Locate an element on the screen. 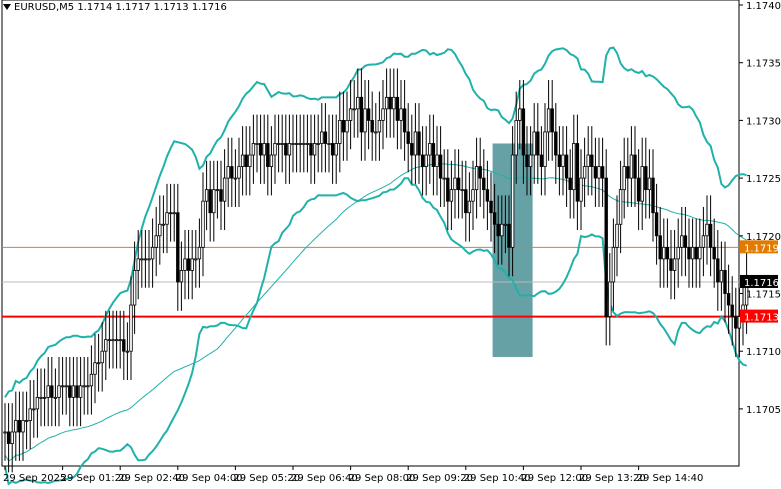 This screenshot has width=781, height=489. dropdown-triangle-icon is located at coordinates (7, 7).